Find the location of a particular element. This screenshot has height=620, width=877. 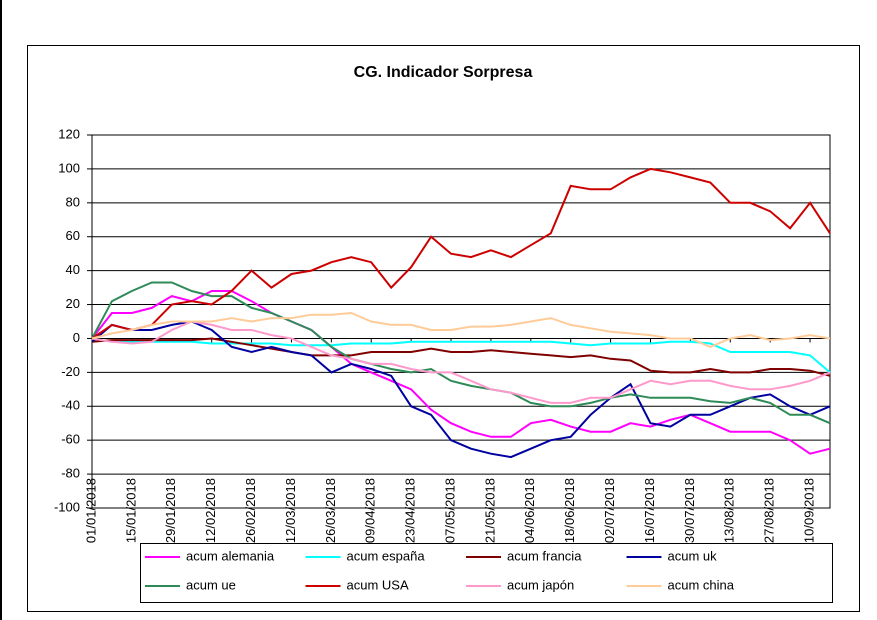

x-tick-label: 12/02/2018 is located at coordinates (210, 510).